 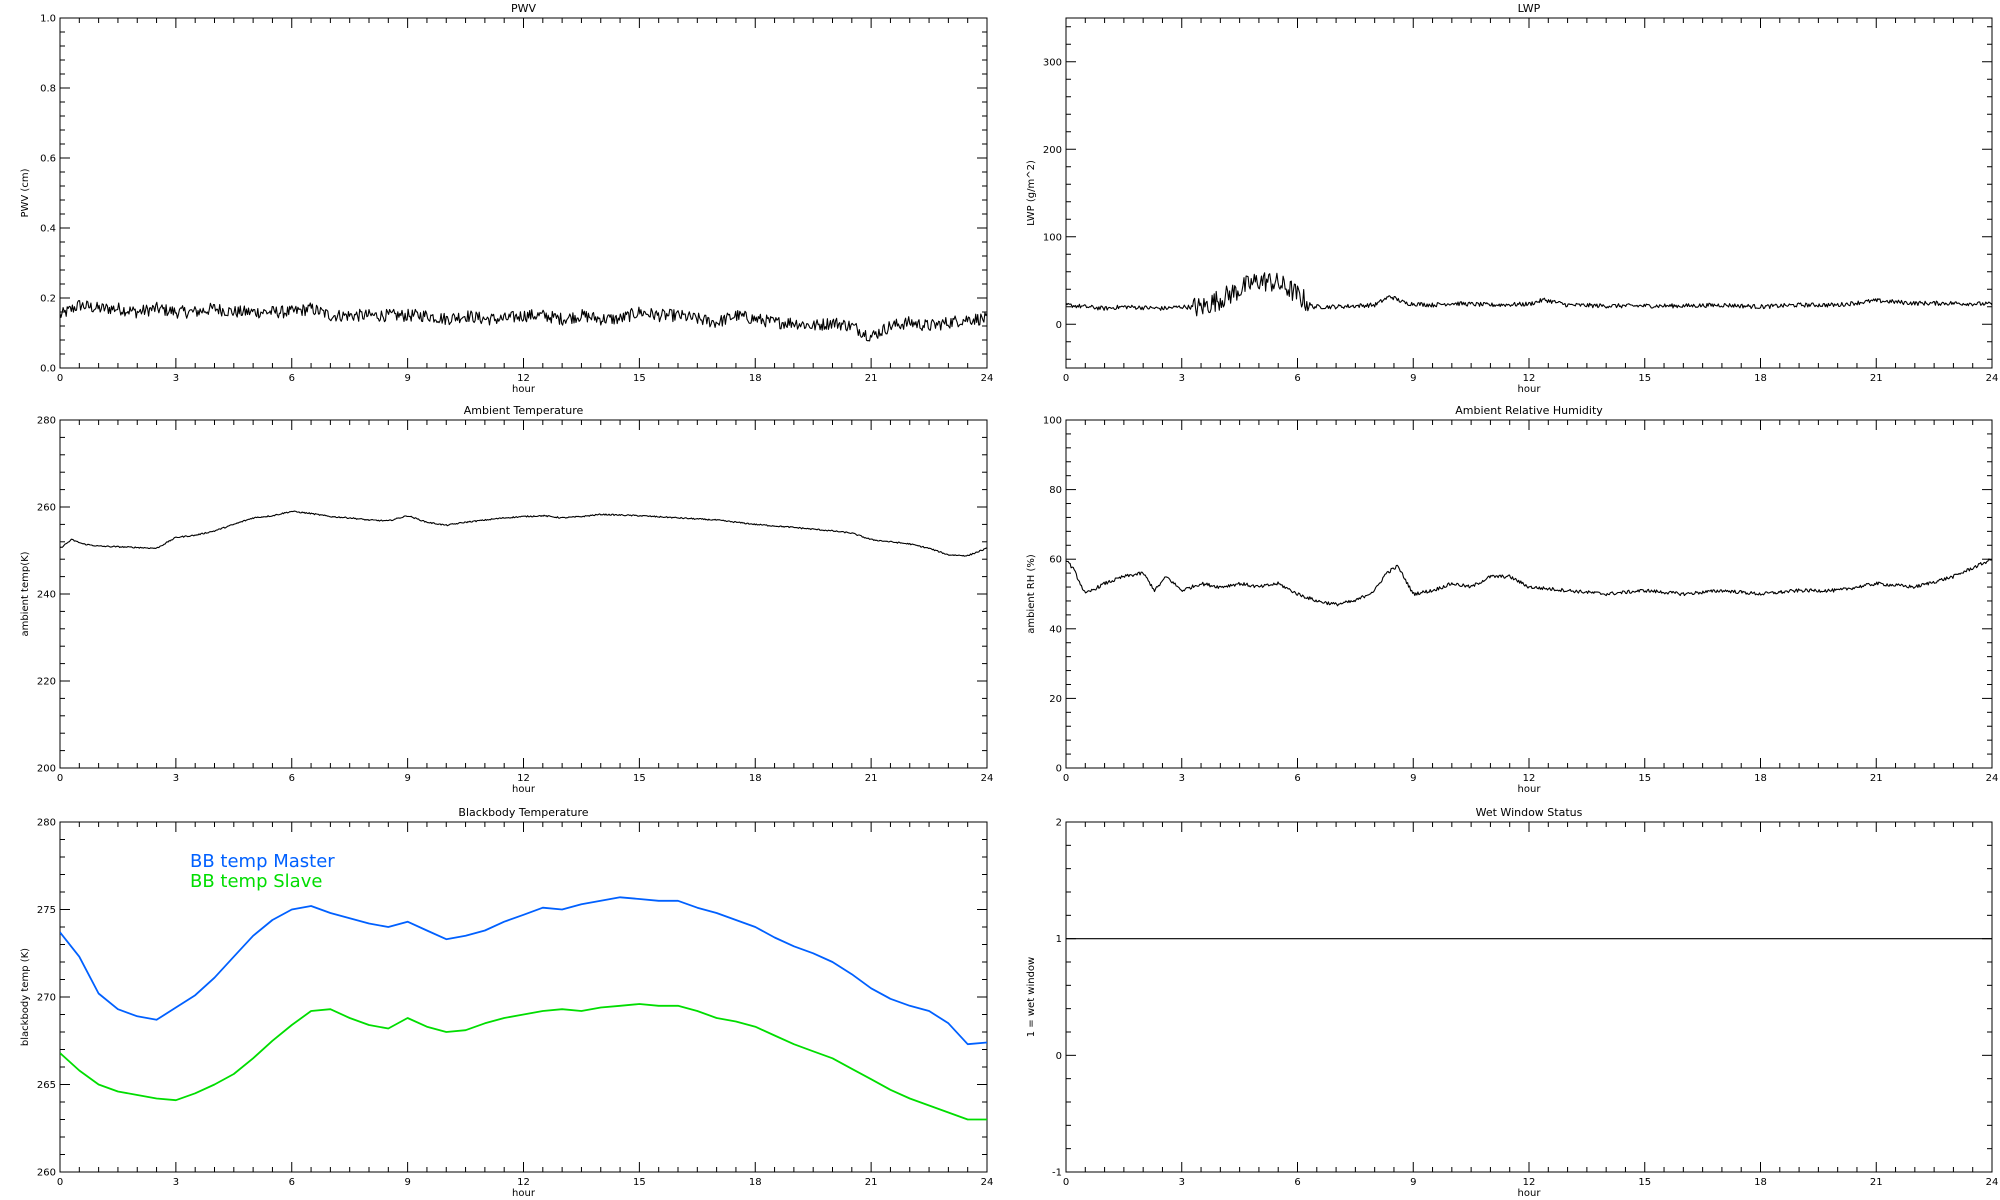 I want to click on plot-2-xtick-label: 6, so click(x=292, y=778).